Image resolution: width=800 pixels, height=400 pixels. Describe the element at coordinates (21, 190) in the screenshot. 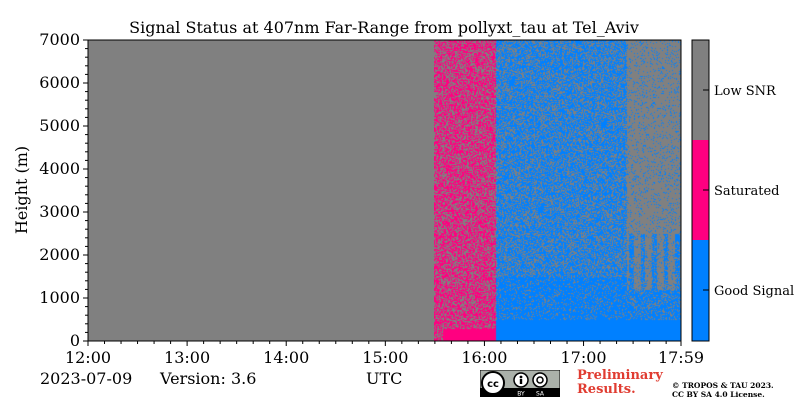

I see `y-axis-label: Height (m)` at that location.